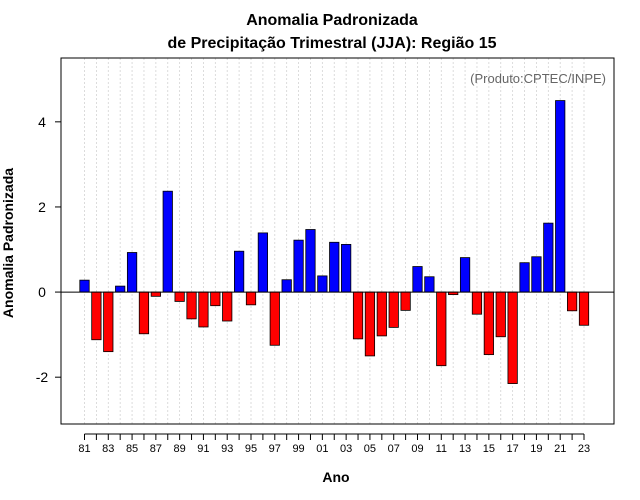 This screenshot has width=640, height=500. Describe the element at coordinates (332, 20) in the screenshot. I see `chart-title-line-1: Anomalia Padronizada` at that location.